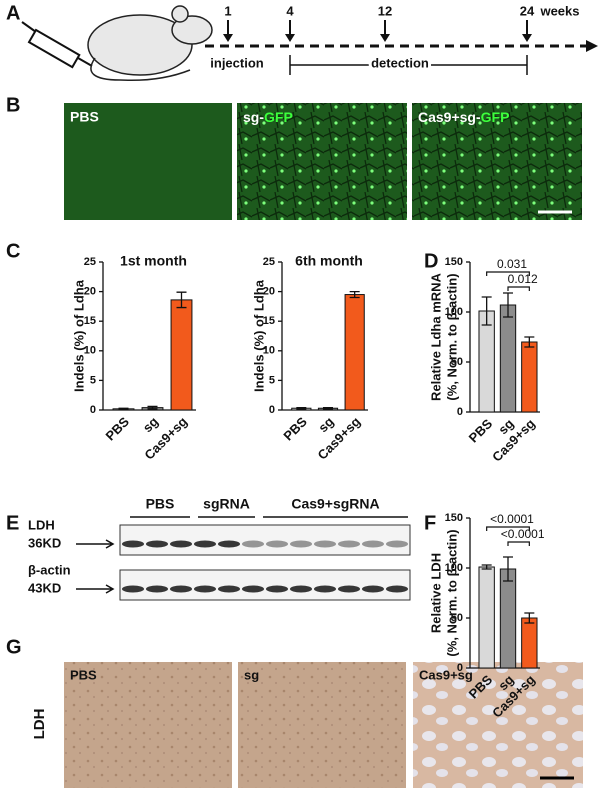 The image size is (600, 791). I want to click on ihc-label: sg, so click(251, 674).